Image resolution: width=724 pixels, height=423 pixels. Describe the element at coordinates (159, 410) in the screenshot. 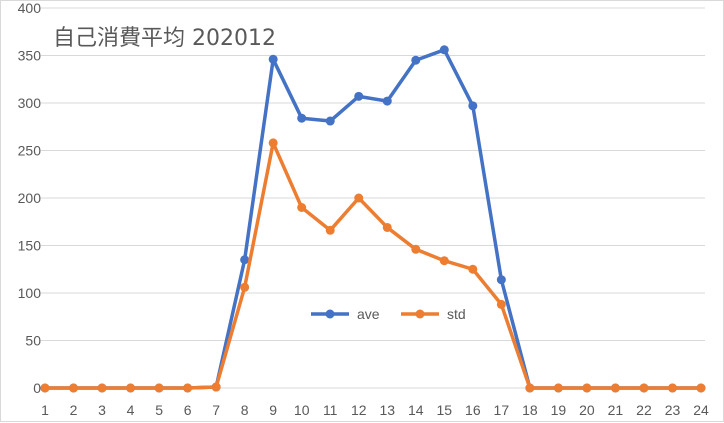

I see `x-tick-label: 5` at that location.